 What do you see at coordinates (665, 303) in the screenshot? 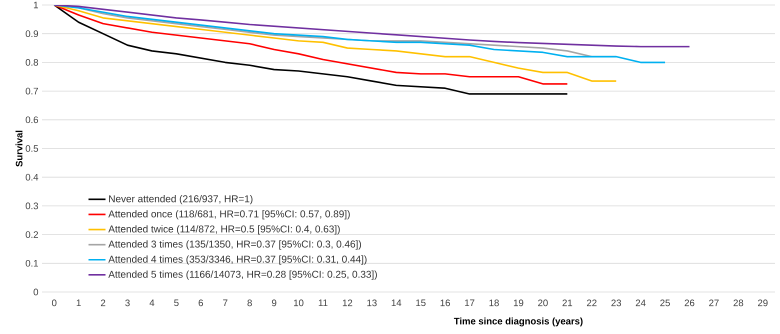
I see `x-tick-label: 25` at bounding box center [665, 303].